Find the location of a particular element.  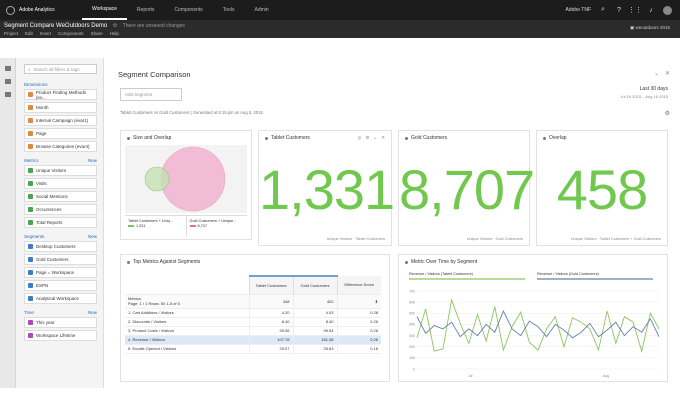

new-segment-link: New is located at coordinates (92, 236).